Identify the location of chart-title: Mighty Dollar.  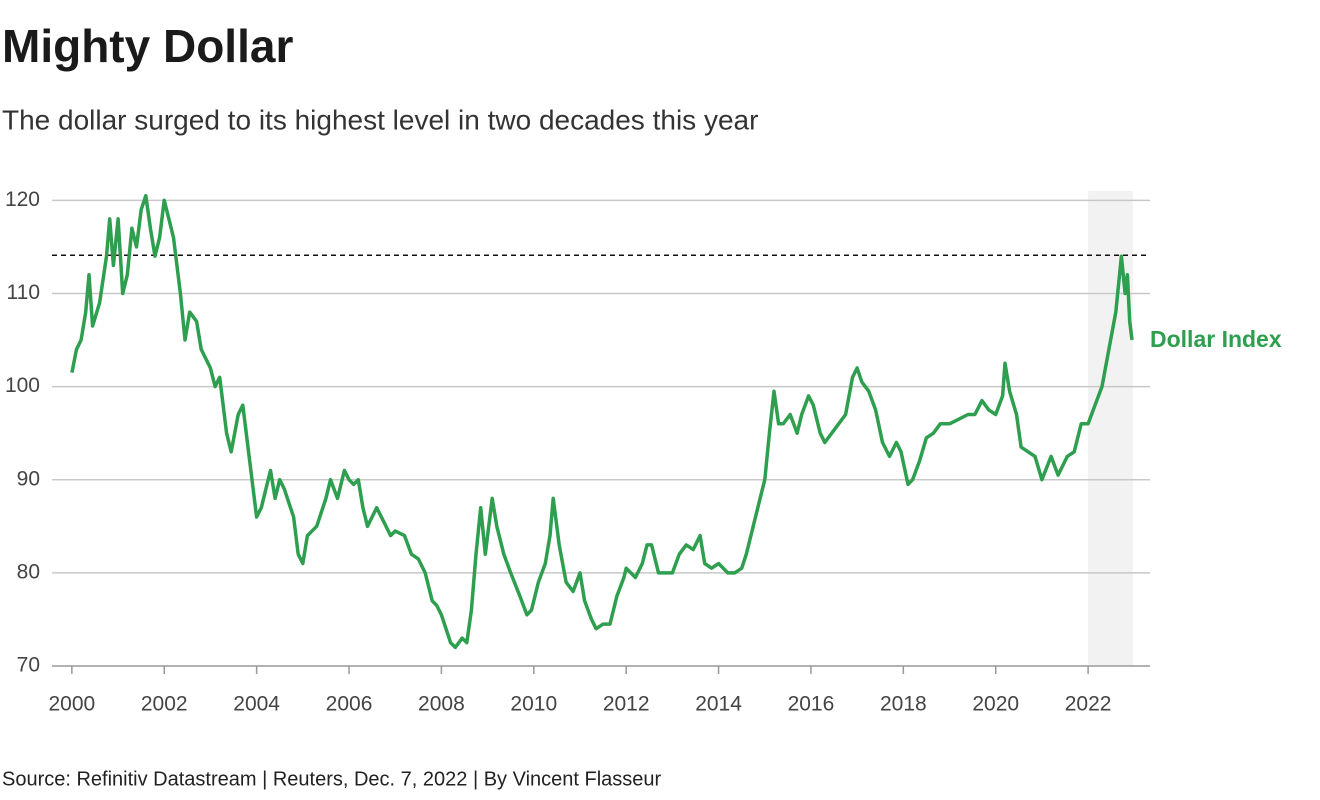
(147, 46).